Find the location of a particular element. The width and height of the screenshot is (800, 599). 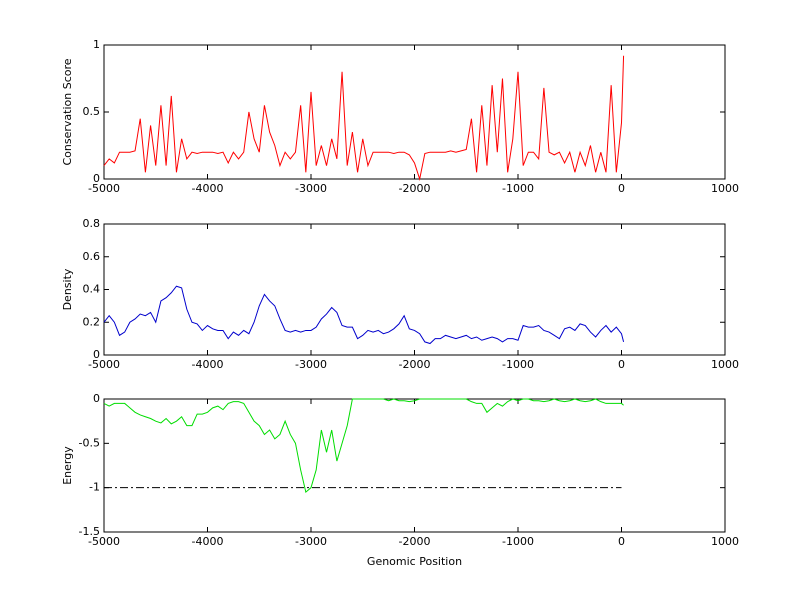

y-tick-label: 0.2 is located at coordinates (92, 321).